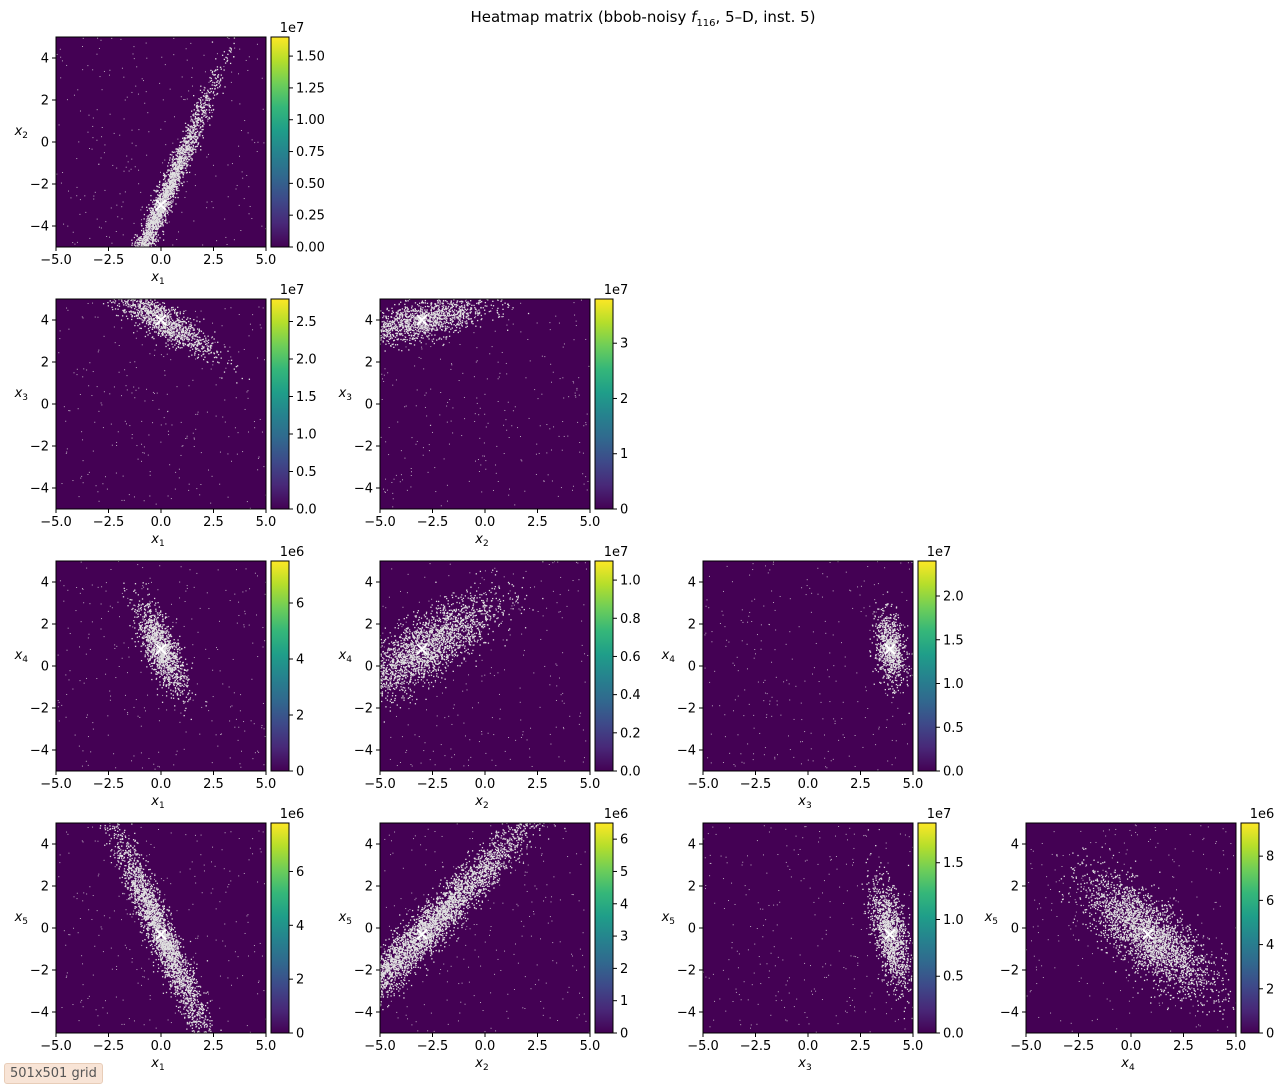 The image size is (1286, 1091). What do you see at coordinates (1127, 1064) in the screenshot?
I see `x-axis-label: x4` at bounding box center [1127, 1064].